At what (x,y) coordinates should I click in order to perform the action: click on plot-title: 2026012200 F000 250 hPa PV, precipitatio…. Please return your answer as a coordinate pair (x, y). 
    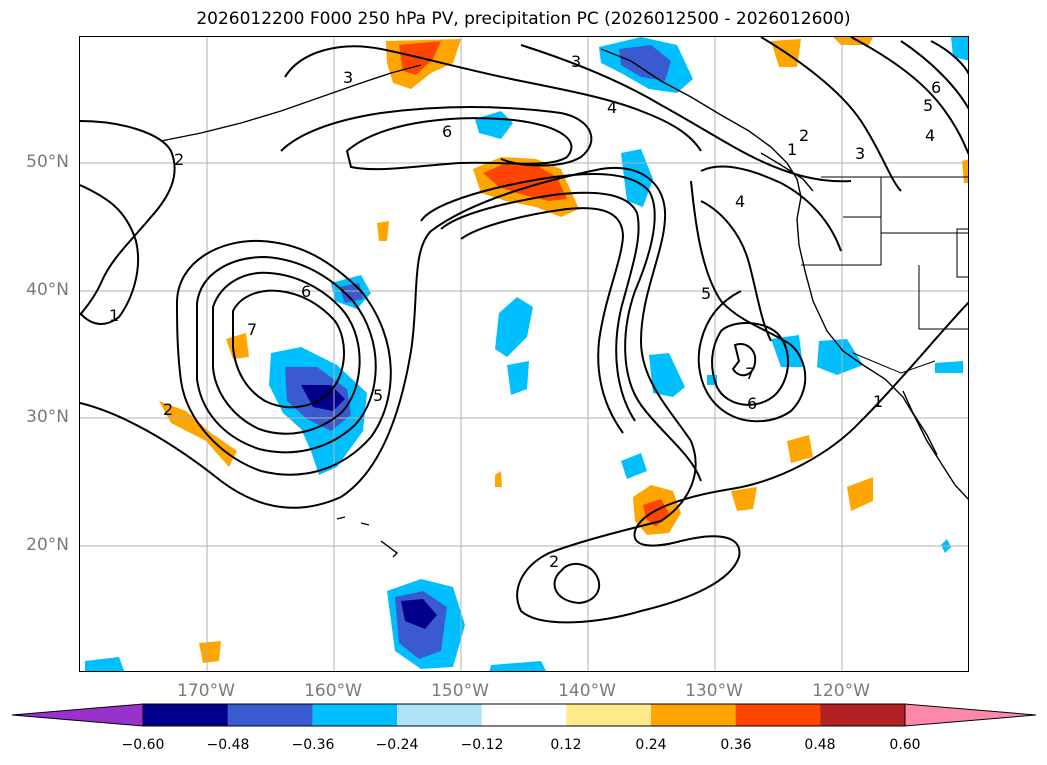
    Looking at the image, I should click on (523, 19).